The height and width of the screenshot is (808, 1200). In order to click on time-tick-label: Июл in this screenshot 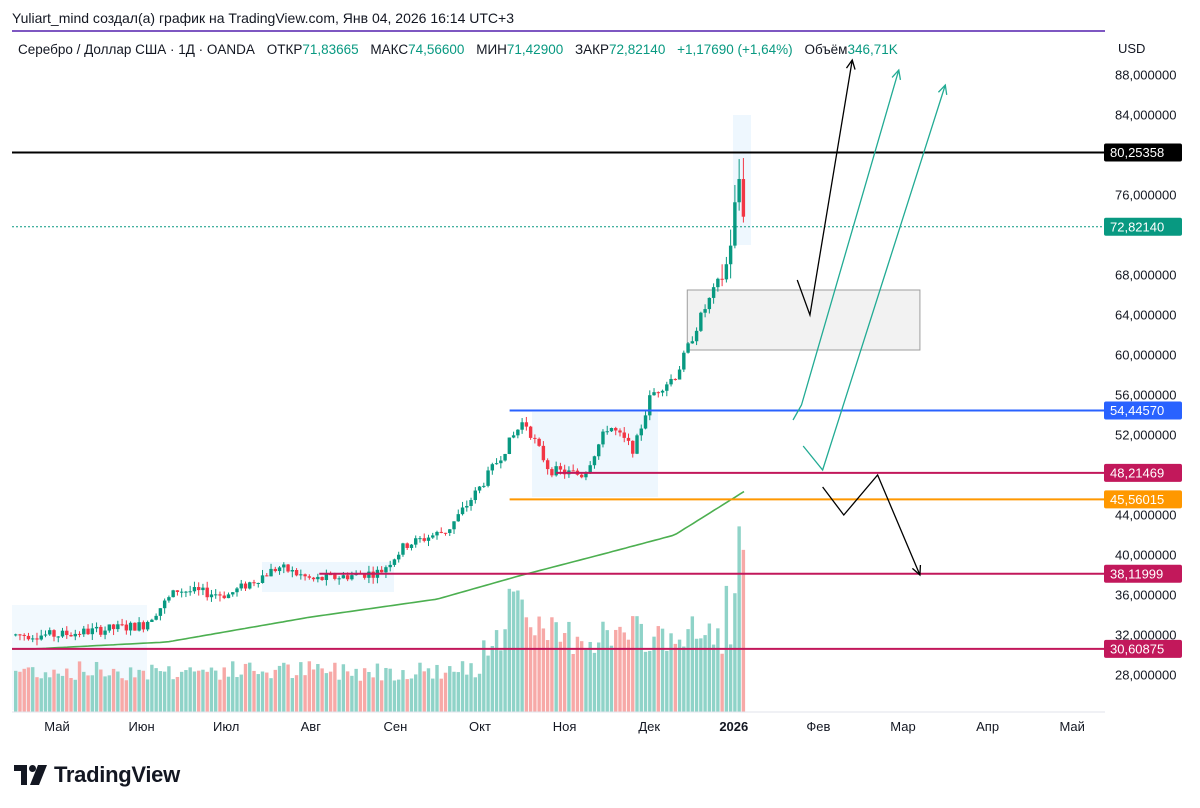, I will do `click(226, 726)`.